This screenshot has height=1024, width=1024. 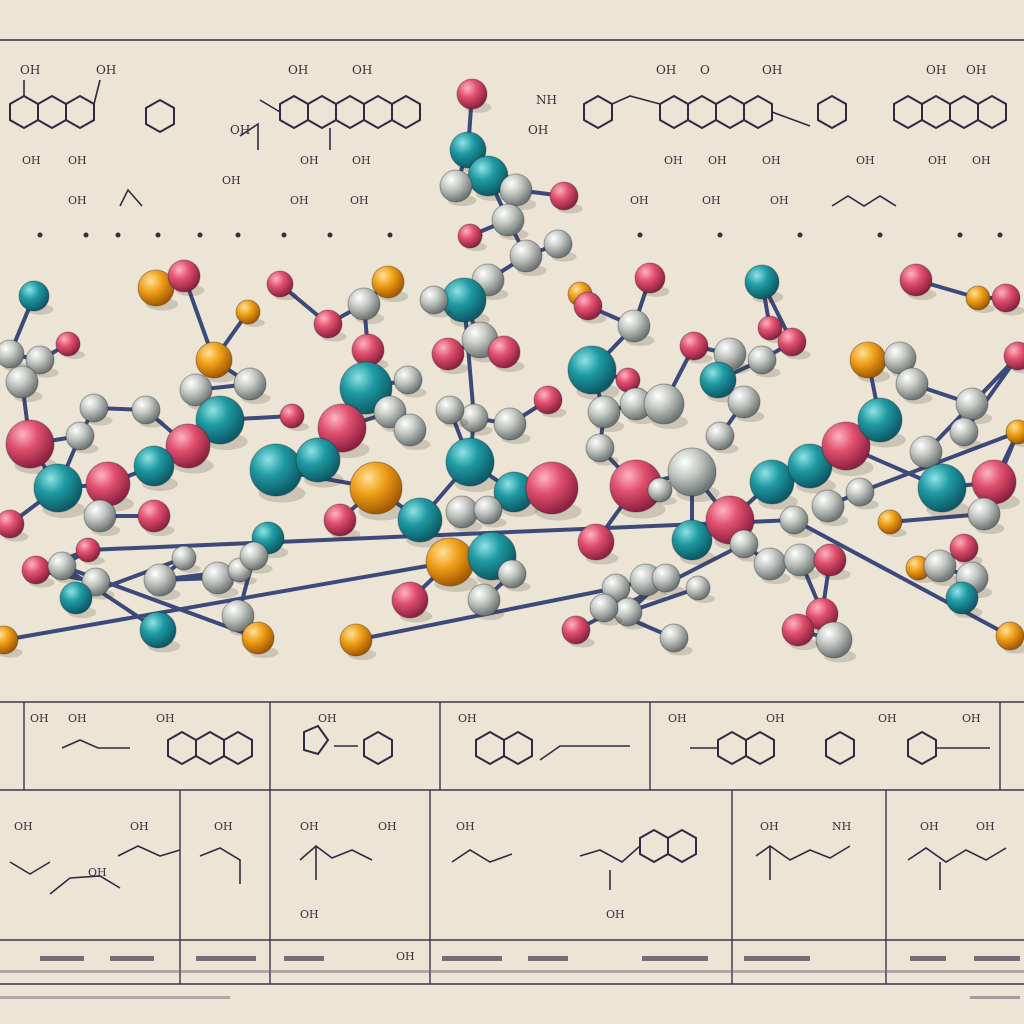 What do you see at coordinates (705, 70) in the screenshot?
I see `top-label: O` at bounding box center [705, 70].